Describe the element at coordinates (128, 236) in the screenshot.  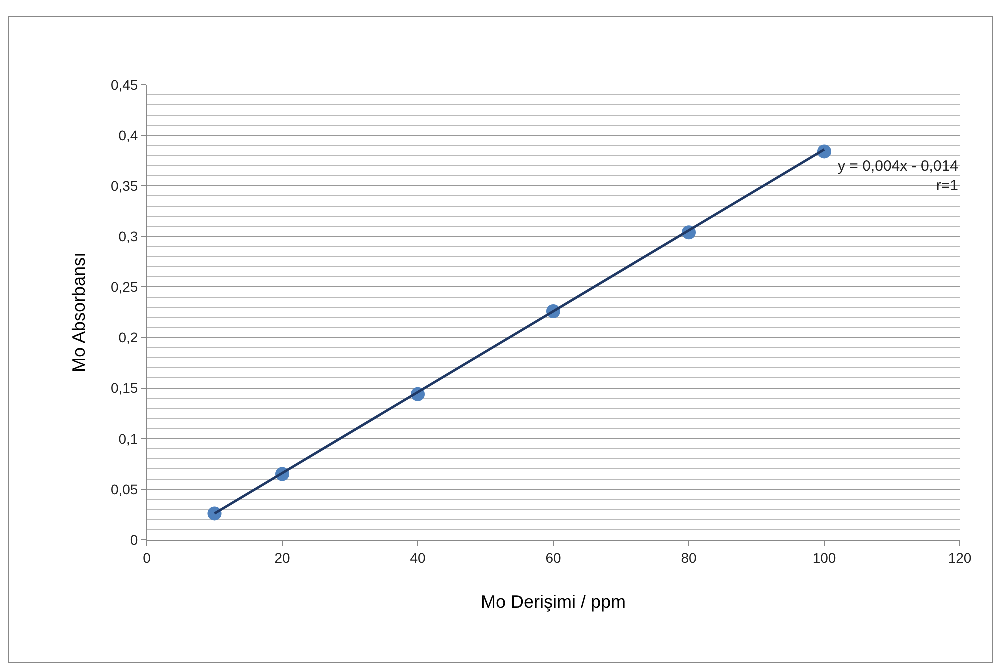
I see `y-tick-label: 0,3` at that location.